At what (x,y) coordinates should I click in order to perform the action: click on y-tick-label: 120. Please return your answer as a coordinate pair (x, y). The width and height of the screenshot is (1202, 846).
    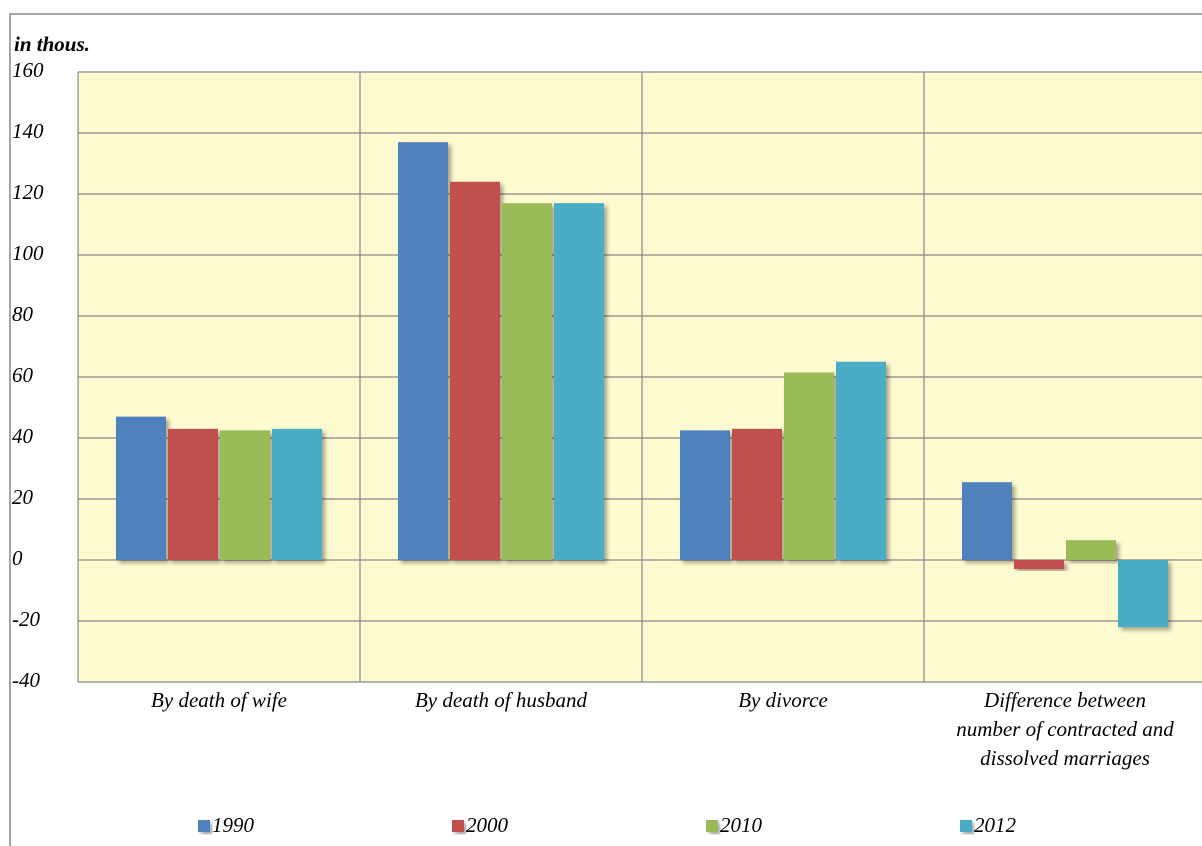
    Looking at the image, I should click on (28, 192).